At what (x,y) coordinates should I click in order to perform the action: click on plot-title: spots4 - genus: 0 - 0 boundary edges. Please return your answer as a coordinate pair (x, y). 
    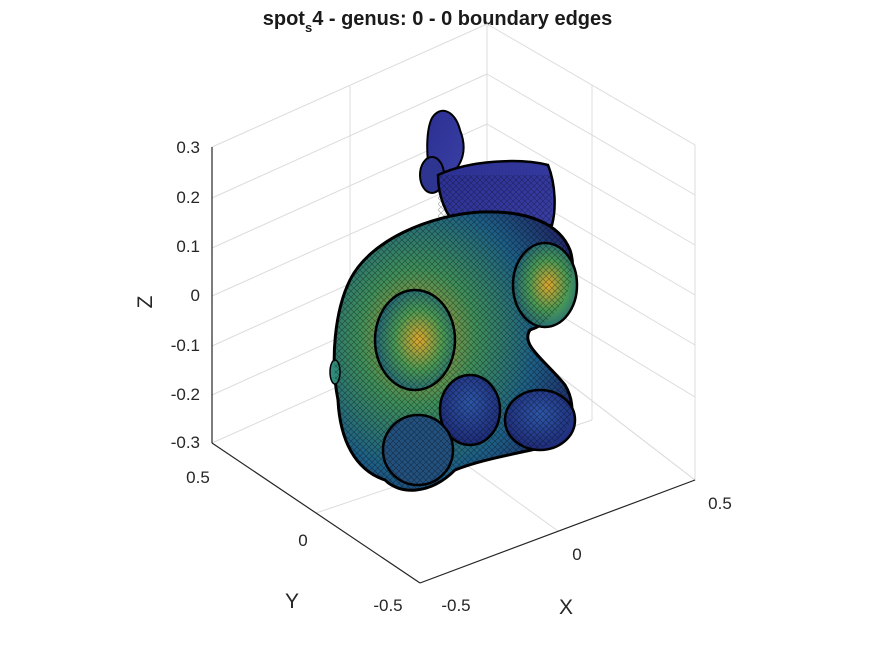
    Looking at the image, I should click on (437, 21).